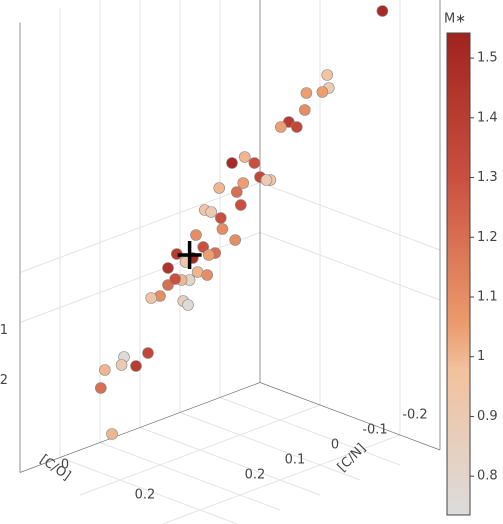 The image size is (503, 524). What do you see at coordinates (487, 296) in the screenshot?
I see `colorbar-tick-label: 1.1` at bounding box center [487, 296].